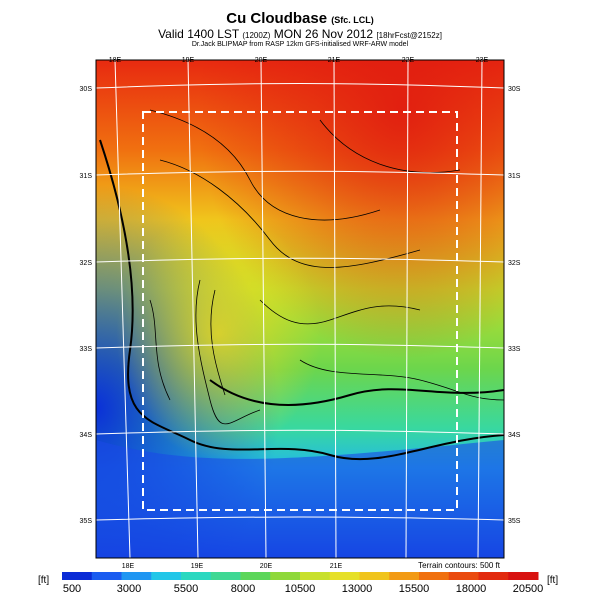  What do you see at coordinates (193, 309) in the screenshot?
I see `meridian-19E` at bounding box center [193, 309].